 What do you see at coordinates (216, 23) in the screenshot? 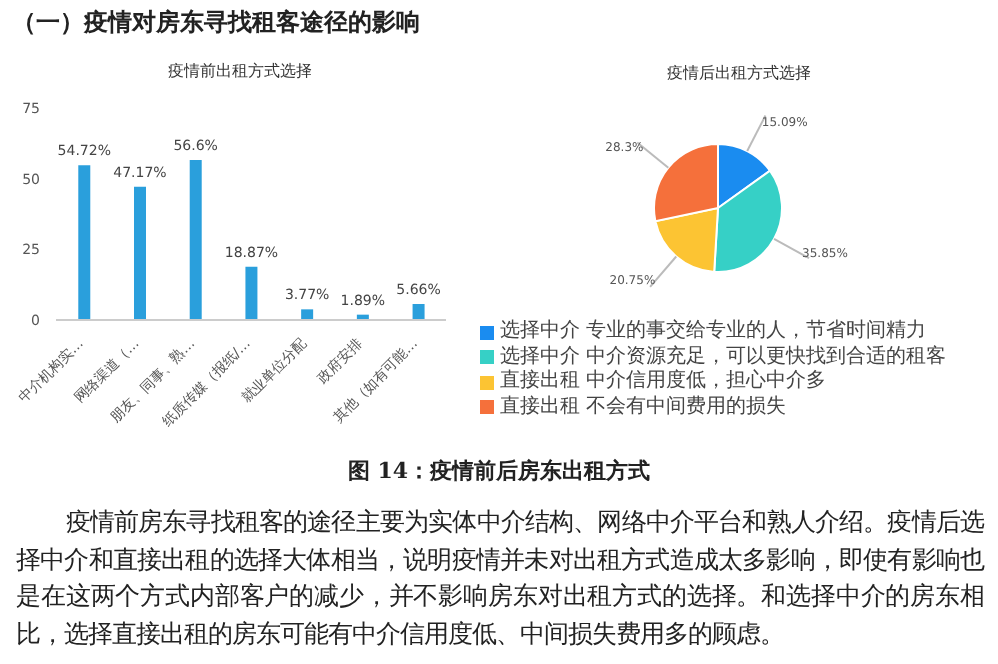
I see `text: （一）疫情对房东寻找租客途径的影响` at bounding box center [216, 23].